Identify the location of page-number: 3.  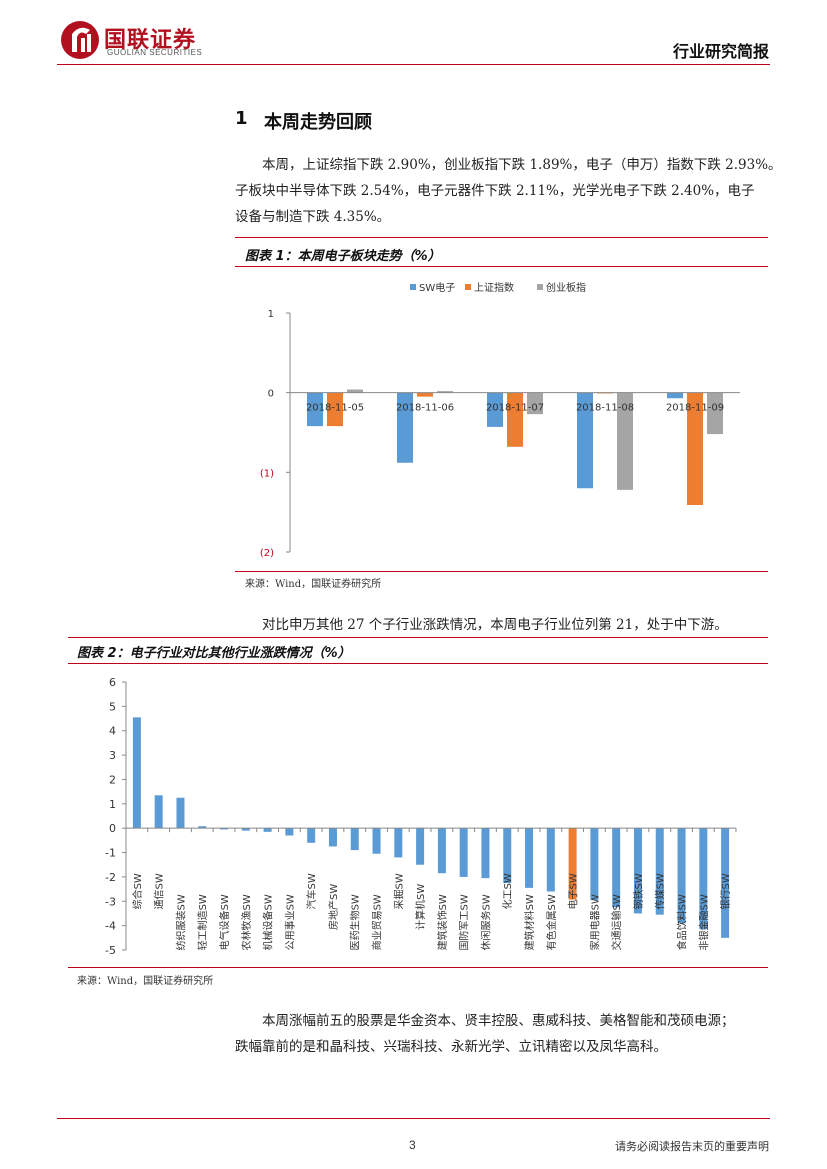
(412, 1145).